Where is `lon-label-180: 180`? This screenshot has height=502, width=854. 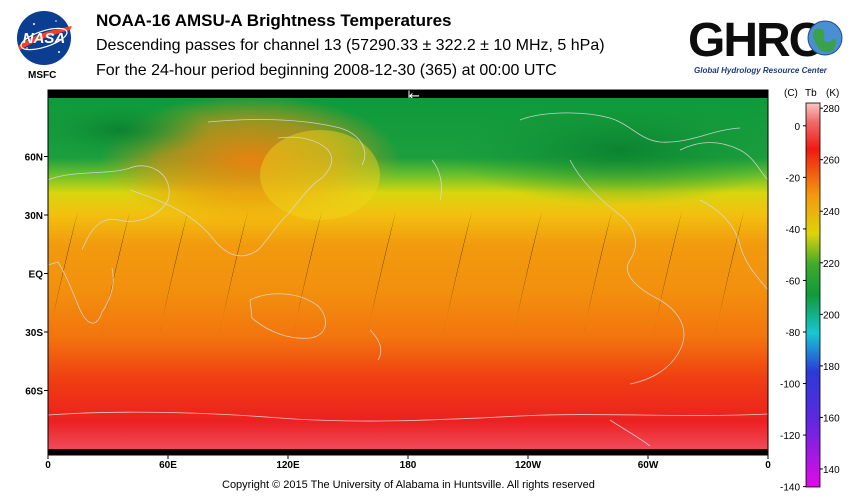
lon-label-180: 180 is located at coordinates (408, 465).